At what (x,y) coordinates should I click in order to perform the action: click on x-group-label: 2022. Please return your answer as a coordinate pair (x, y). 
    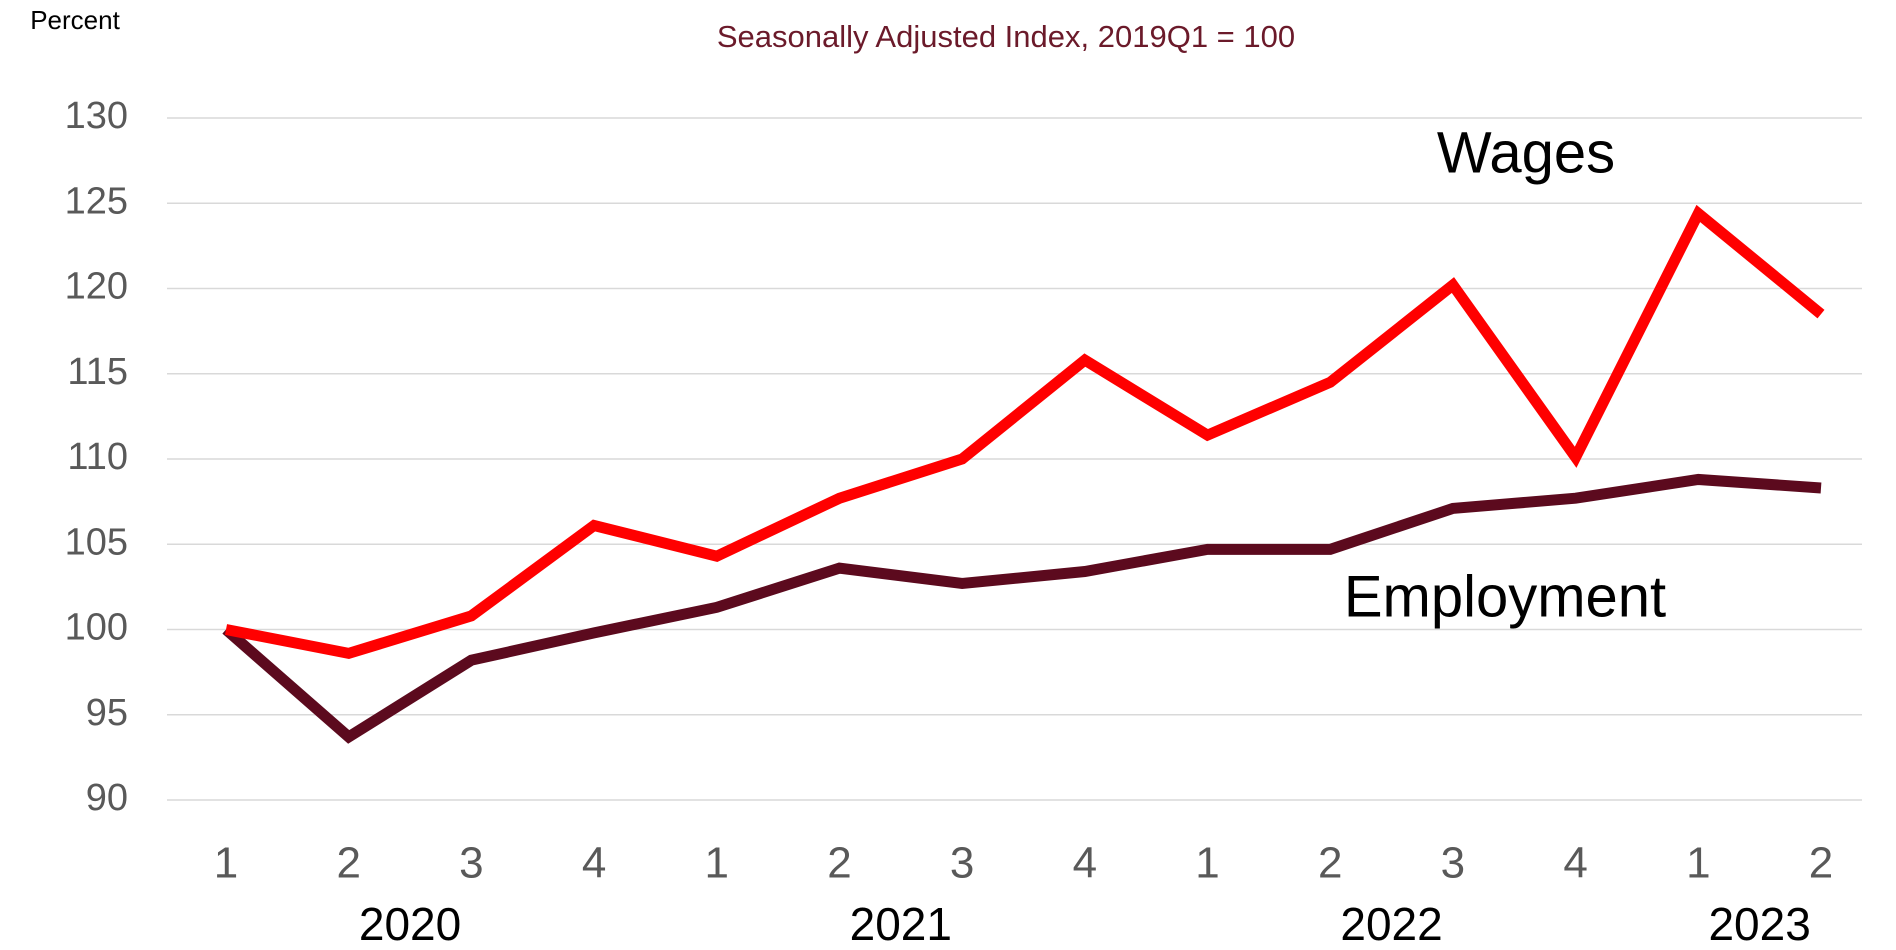
    Looking at the image, I should click on (1391, 924).